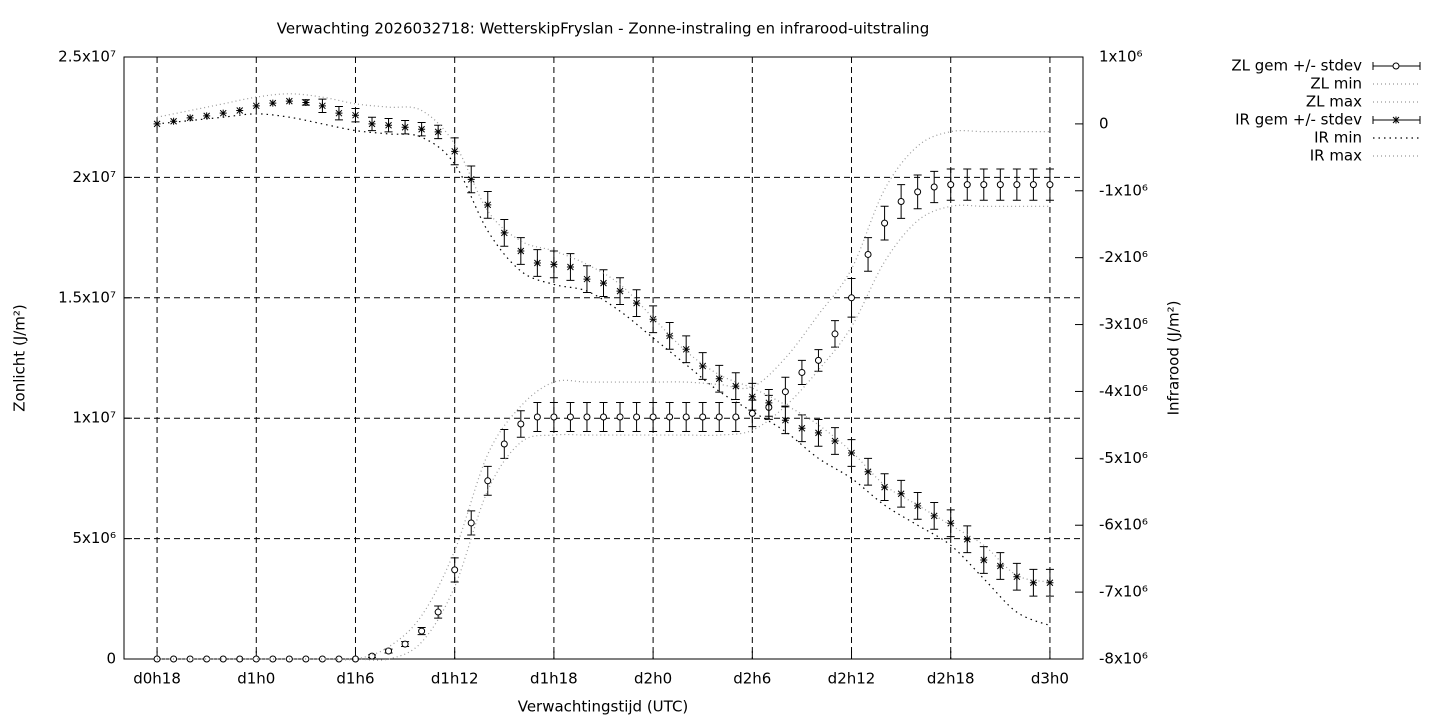 This screenshot has height=720, width=1440. What do you see at coordinates (1334, 102) in the screenshot?
I see `legend-label: ZL max` at bounding box center [1334, 102].